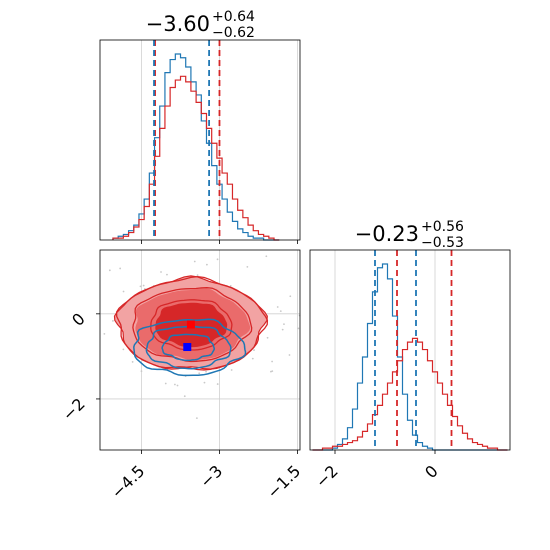  What do you see at coordinates (178, 24) in the screenshot?
I see `title-main: −3.60` at bounding box center [178, 24].